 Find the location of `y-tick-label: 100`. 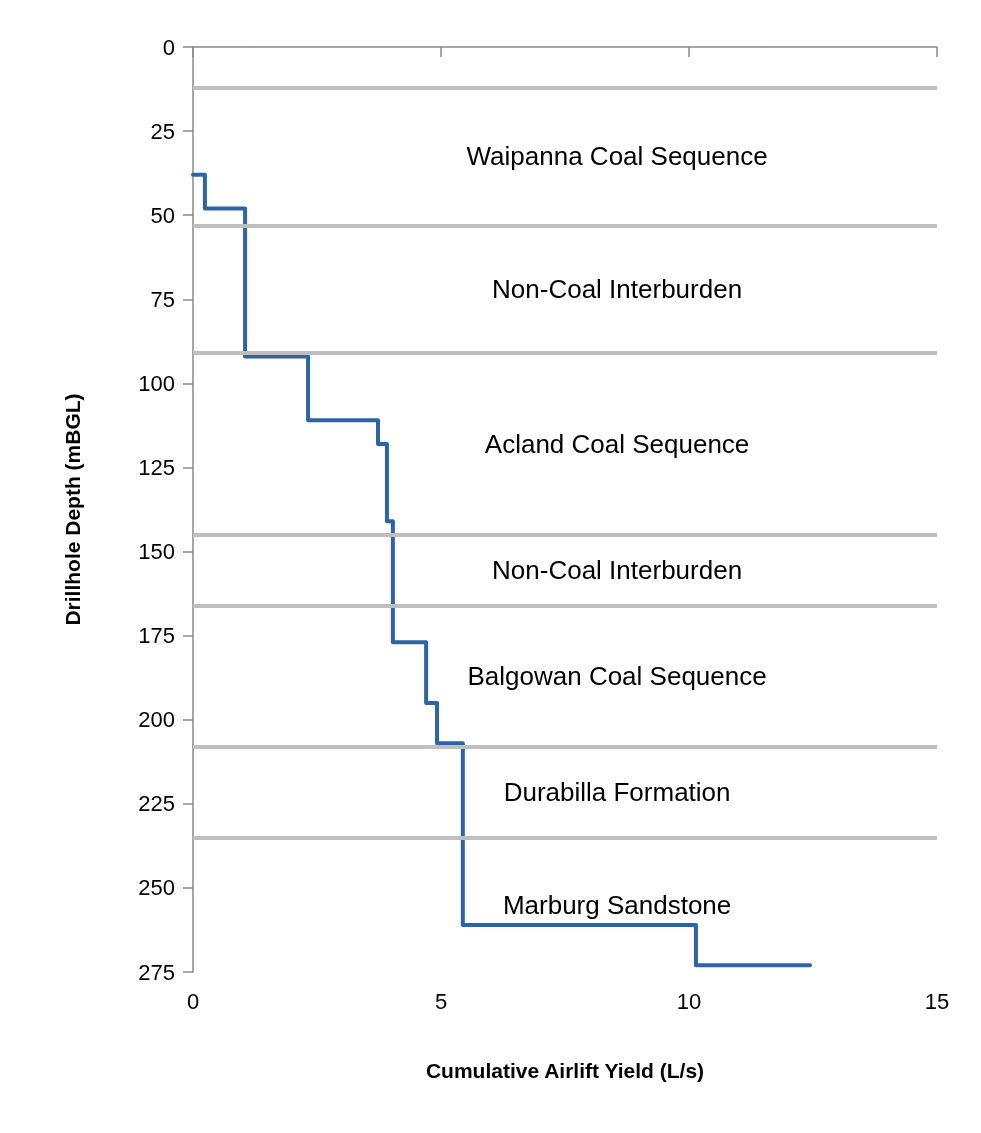

y-tick-label: 100 is located at coordinates (156, 383).